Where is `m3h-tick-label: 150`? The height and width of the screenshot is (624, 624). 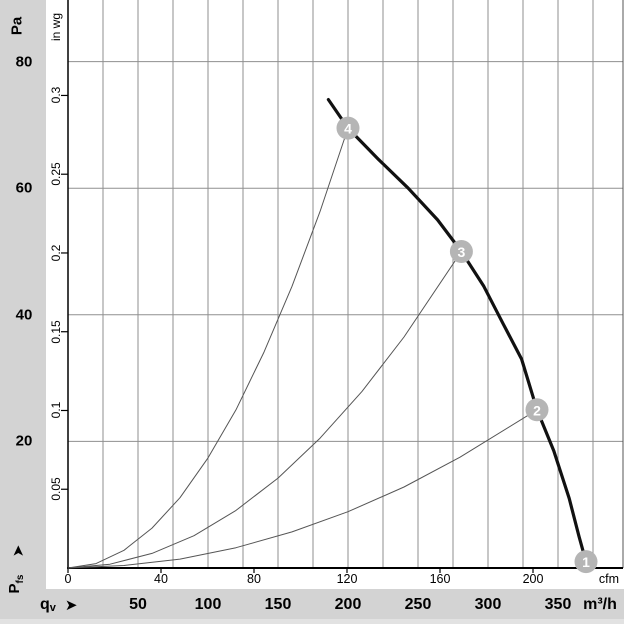
m3h-tick-label: 150 is located at coordinates (278, 604).